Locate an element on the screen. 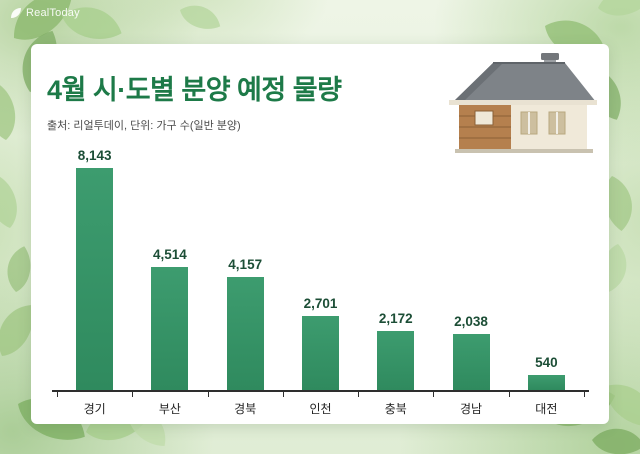 Image resolution: width=640 pixels, height=454 pixels. x-axis-line is located at coordinates (320, 391).